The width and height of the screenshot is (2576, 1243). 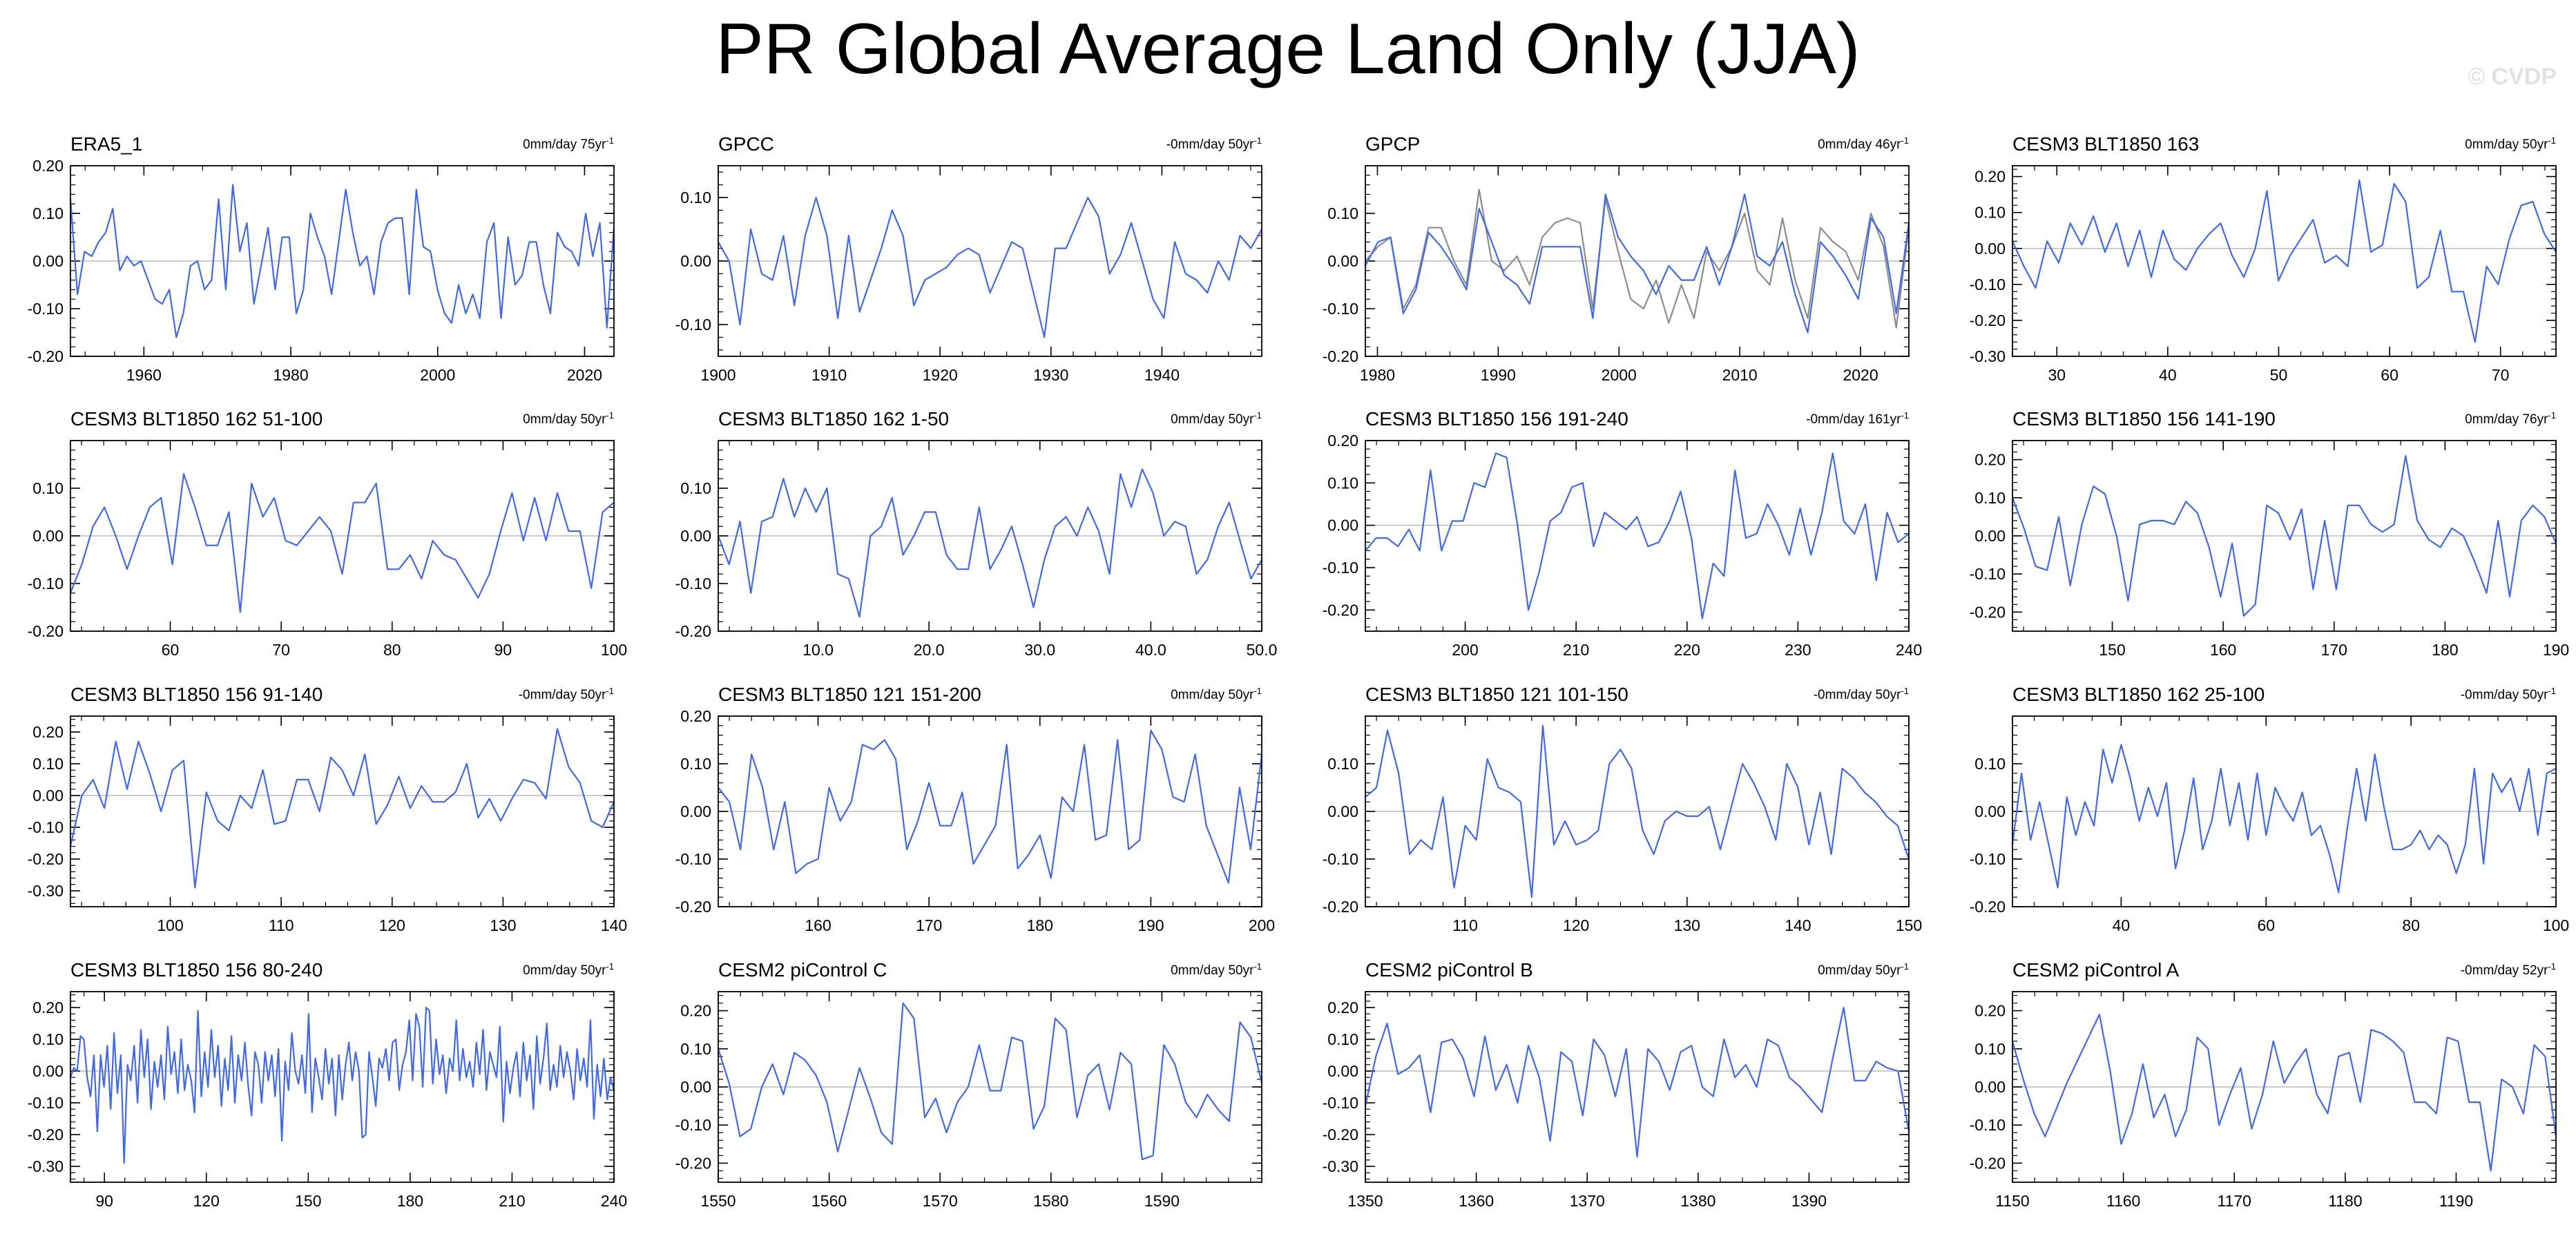 What do you see at coordinates (106, 144) in the screenshot?
I see `panel-title: ERA5_1` at bounding box center [106, 144].